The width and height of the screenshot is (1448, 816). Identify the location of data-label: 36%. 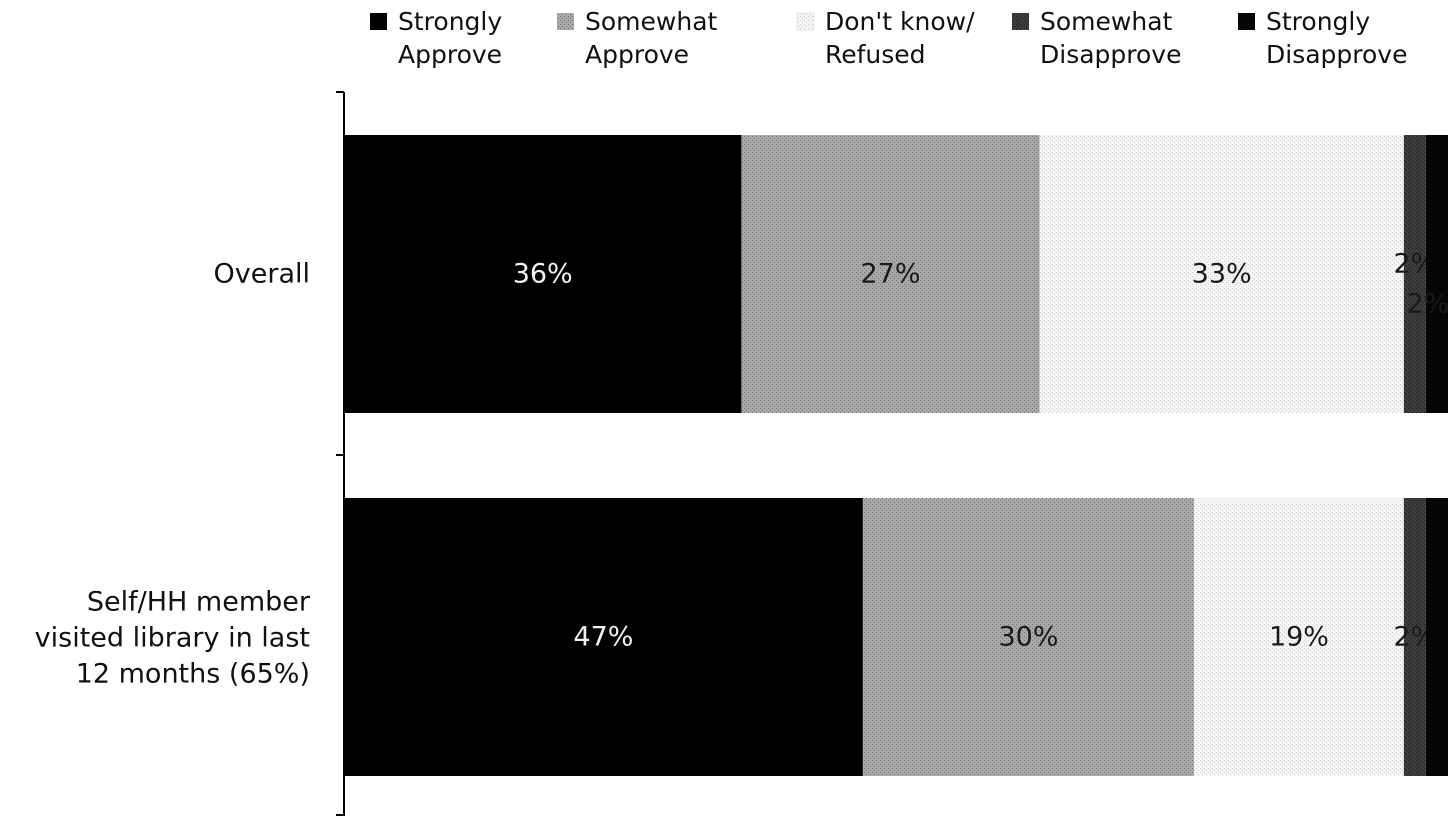
(543, 274).